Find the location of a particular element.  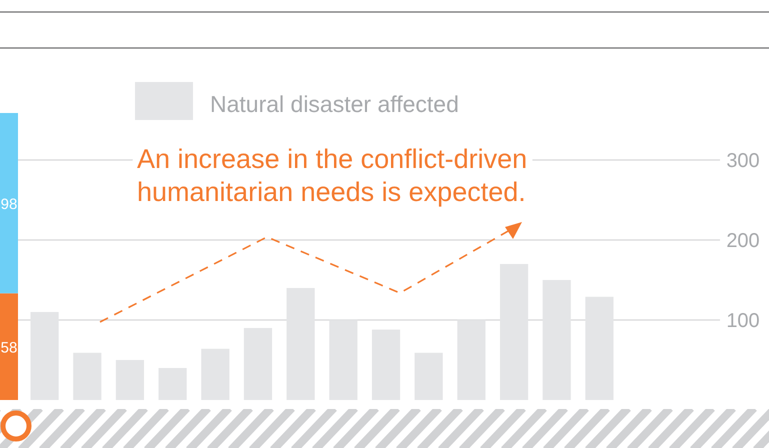

legend-label: Natural disaster affected is located at coordinates (334, 104).